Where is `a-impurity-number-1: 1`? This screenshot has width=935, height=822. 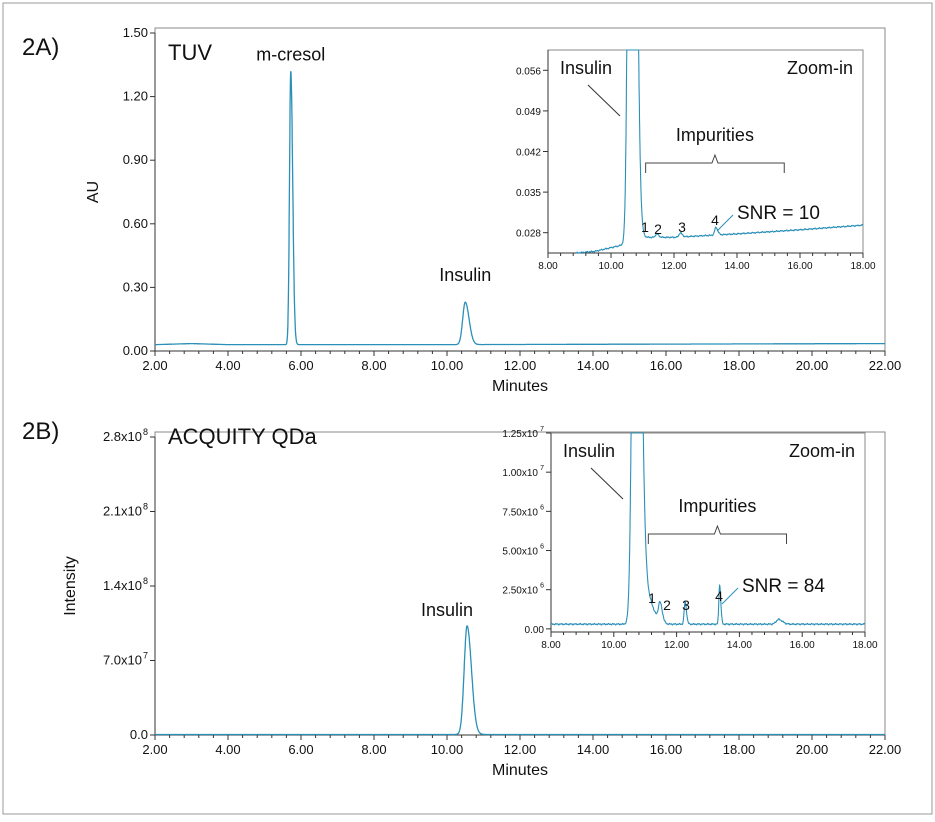
a-impurity-number-1: 1 is located at coordinates (645, 227).